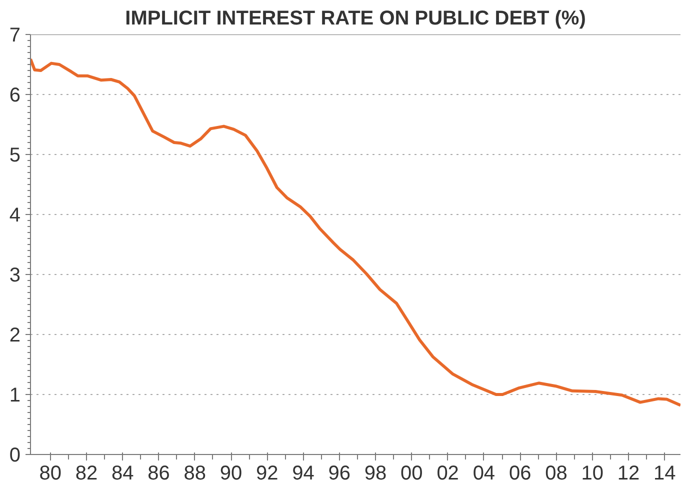 The image size is (682, 482). What do you see at coordinates (14, 395) in the screenshot?
I see `y-tick-label: 1` at bounding box center [14, 395].